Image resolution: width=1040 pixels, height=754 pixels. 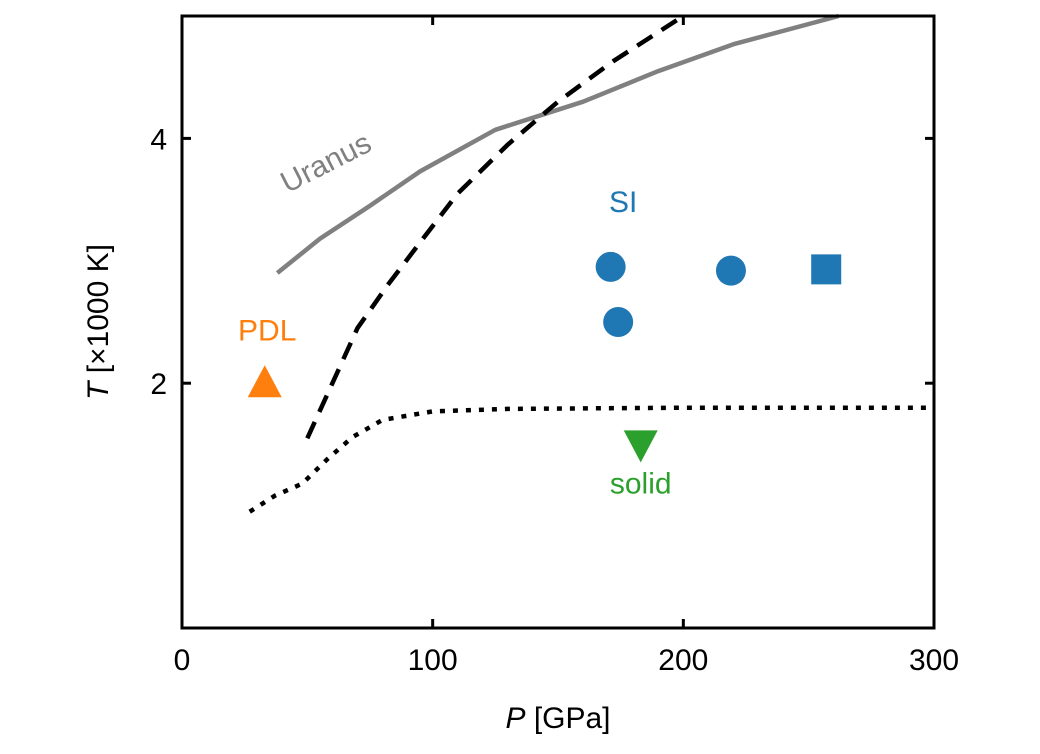 What do you see at coordinates (267, 330) in the screenshot?
I see `pdl-label: PDL` at bounding box center [267, 330].